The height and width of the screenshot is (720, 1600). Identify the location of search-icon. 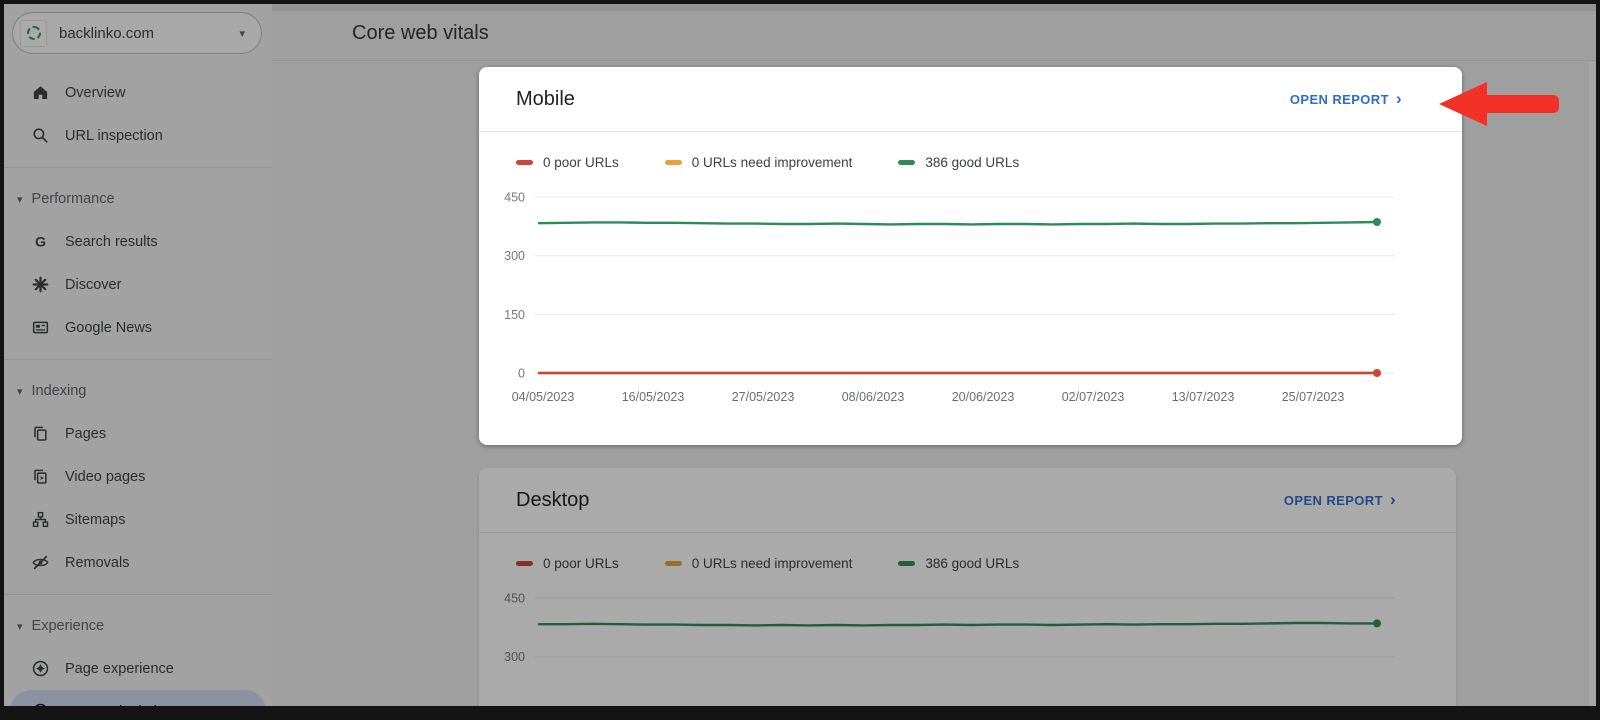
(40, 135).